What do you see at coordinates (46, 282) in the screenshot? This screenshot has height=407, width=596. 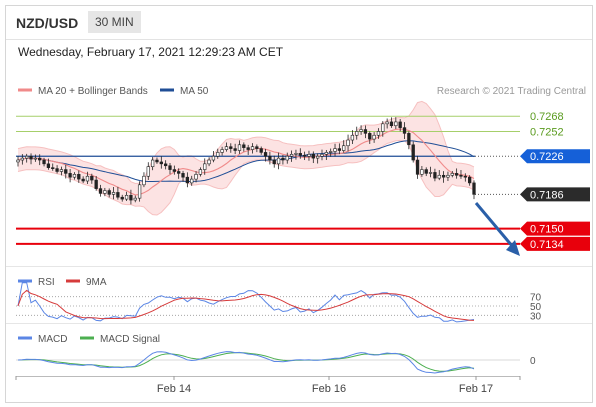 I see `legend-rsi-label: RSI` at bounding box center [46, 282].